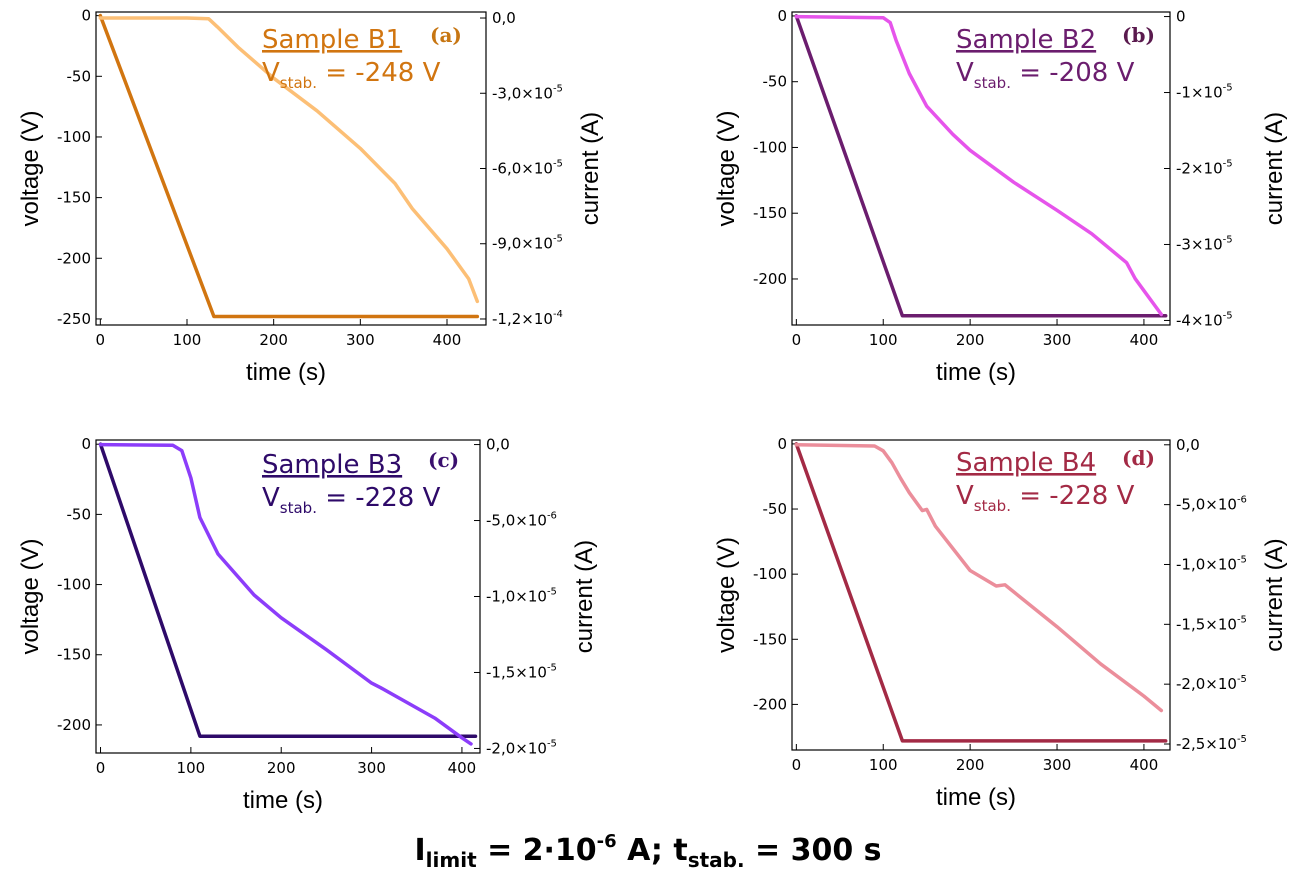 The image size is (1314, 884). I want to click on y2-tick-label: -5,0×10⁻⁶, so click(521, 520).